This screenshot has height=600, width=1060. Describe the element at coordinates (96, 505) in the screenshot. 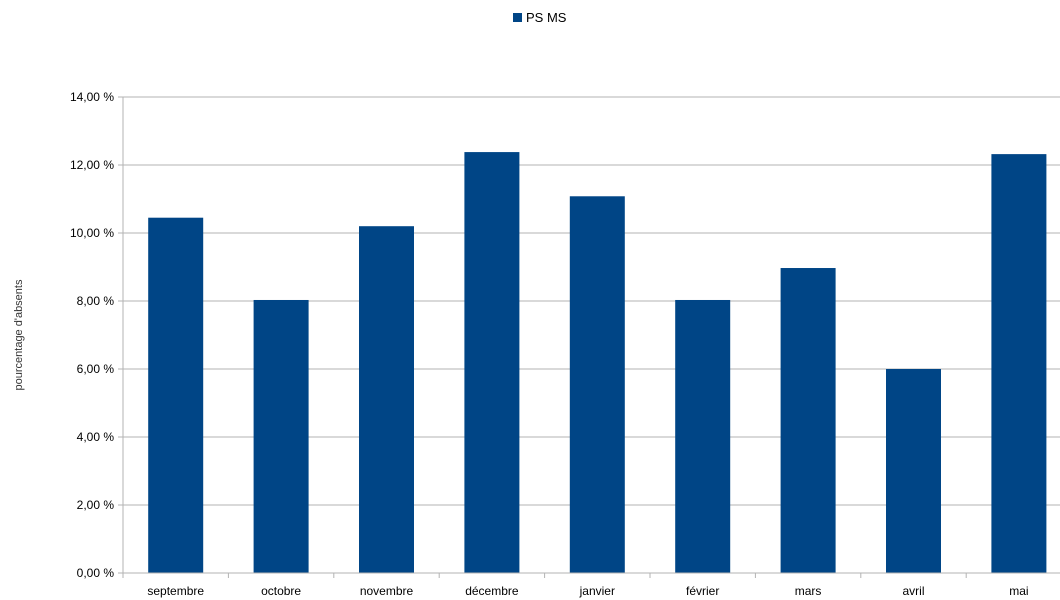

I see `y-tick-label: 2,00 %` at that location.